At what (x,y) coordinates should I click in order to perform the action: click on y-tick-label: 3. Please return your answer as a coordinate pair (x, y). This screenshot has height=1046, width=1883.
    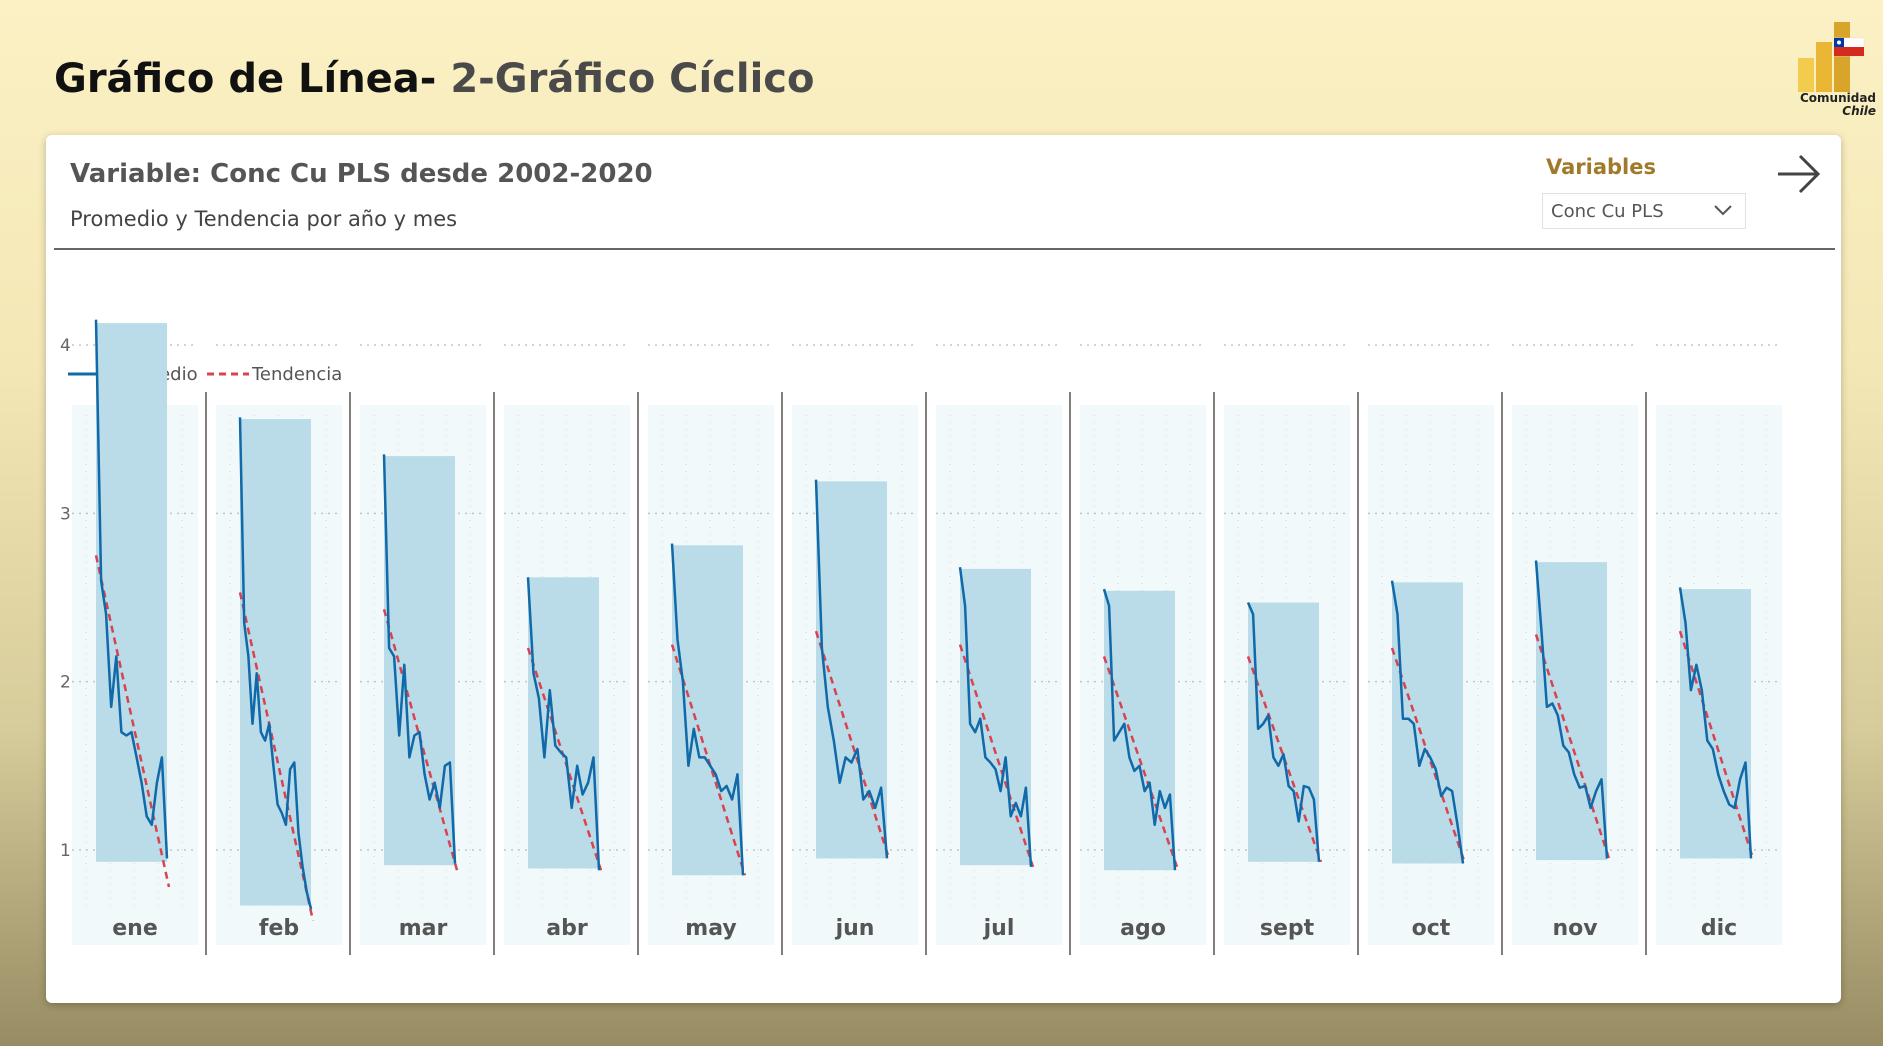
    Looking at the image, I should click on (65, 514).